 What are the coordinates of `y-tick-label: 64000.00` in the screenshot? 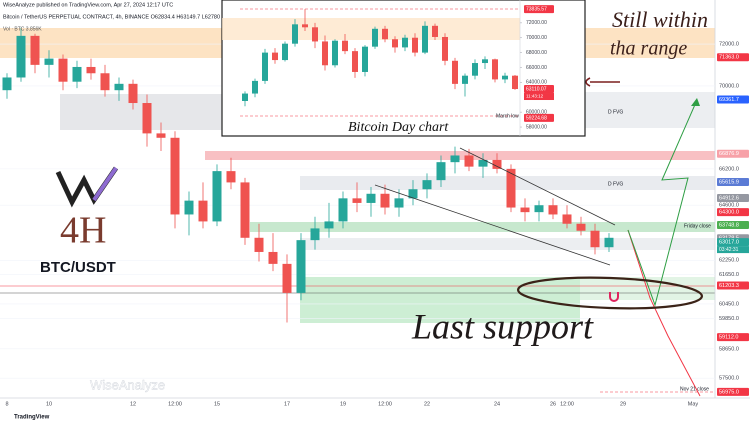 It's located at (536, 83).